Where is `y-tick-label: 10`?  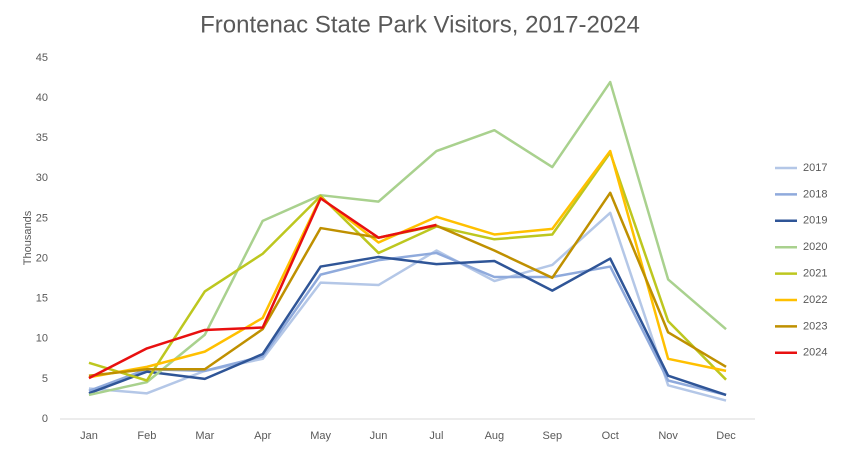 y-tick-label: 10 is located at coordinates (42, 339).